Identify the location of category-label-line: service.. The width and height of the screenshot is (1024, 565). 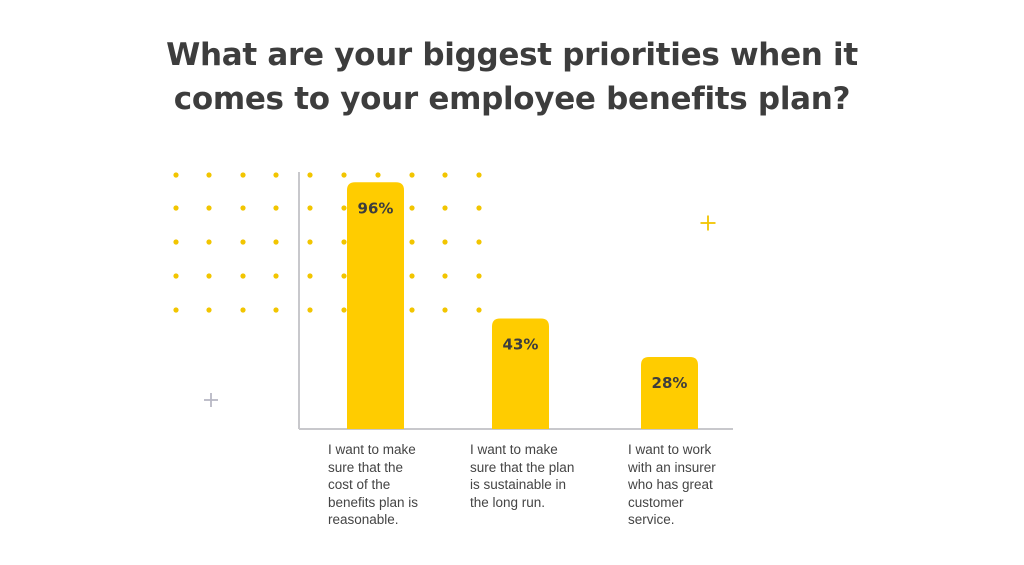
(651, 519).